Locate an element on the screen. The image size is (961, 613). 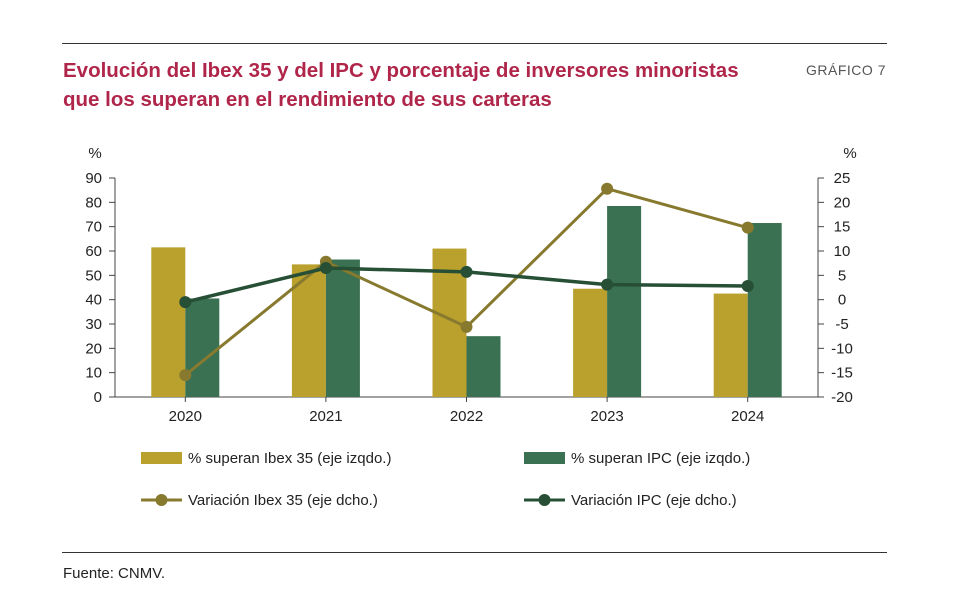
left-tick-label: 10 is located at coordinates (93, 373).